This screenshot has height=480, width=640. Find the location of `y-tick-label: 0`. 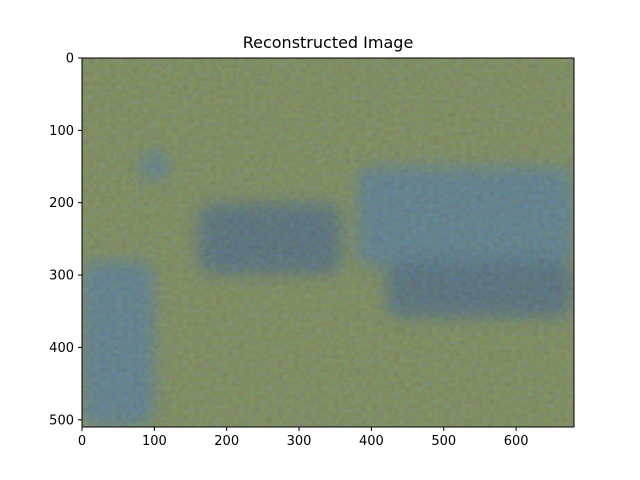

y-tick-label: 0 is located at coordinates (70, 59).